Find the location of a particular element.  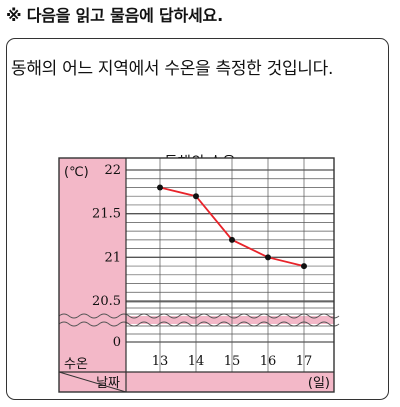

x-tick-label: 13 is located at coordinates (160, 361).